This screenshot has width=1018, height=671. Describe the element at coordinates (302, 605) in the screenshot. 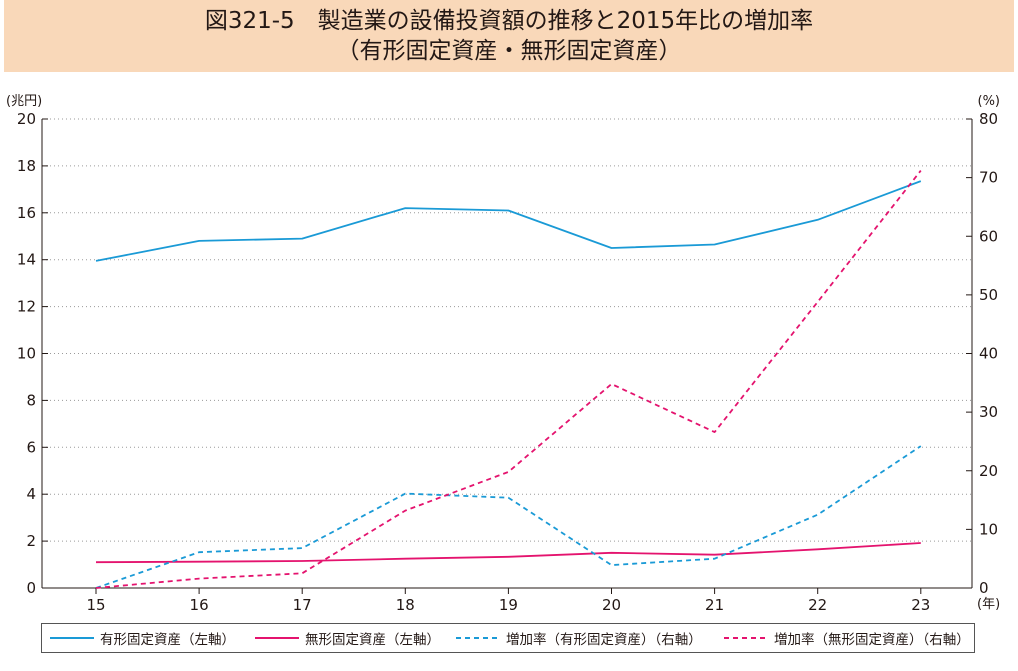

I see `x-tick-label: 17` at that location.